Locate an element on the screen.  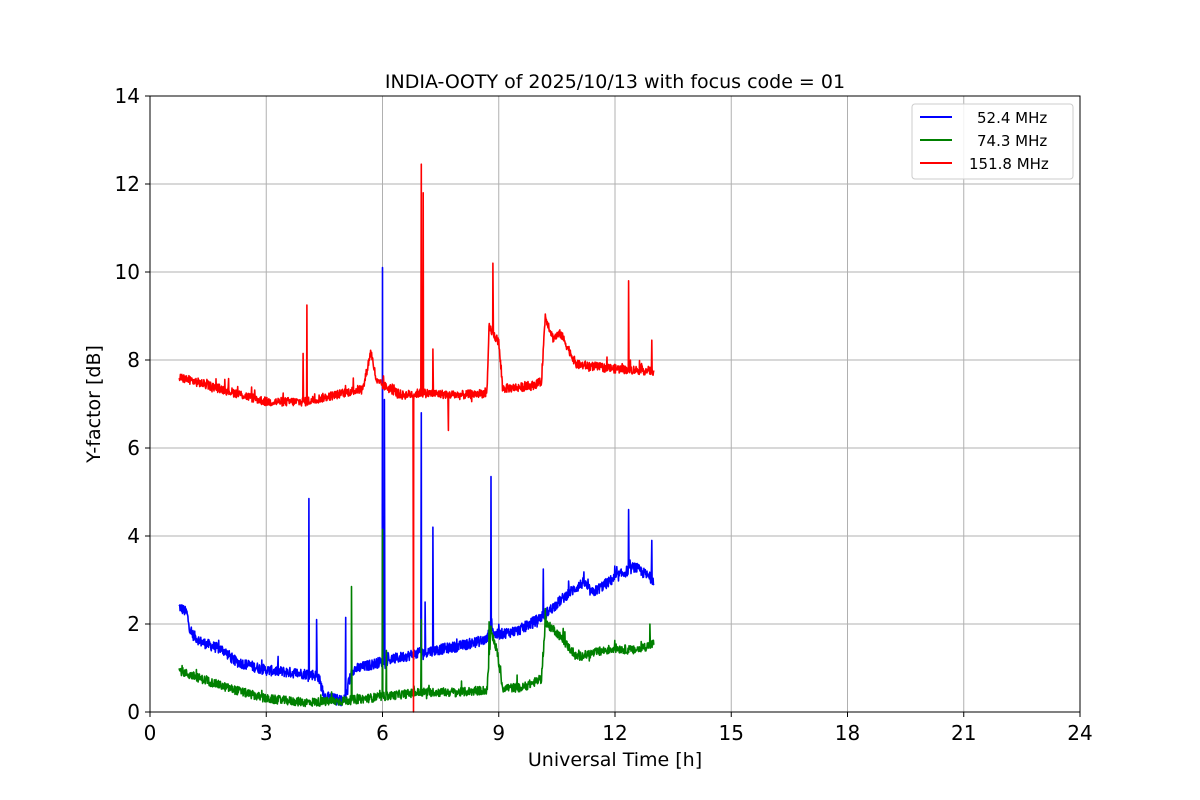
x-tick-label: 3 is located at coordinates (266, 733).